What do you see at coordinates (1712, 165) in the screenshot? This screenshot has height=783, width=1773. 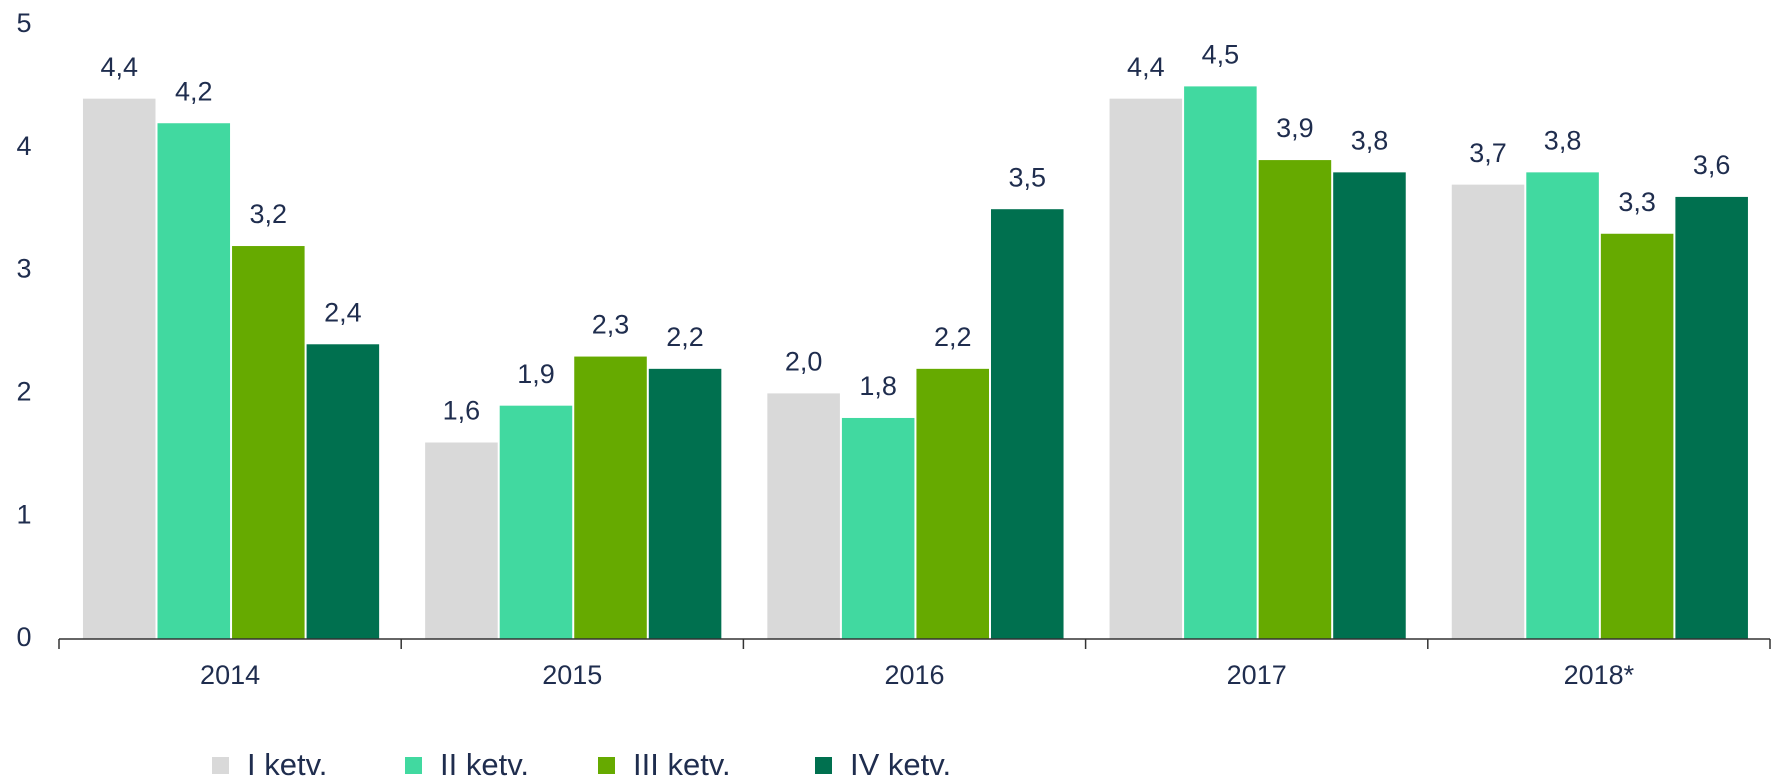 I see `data-label: 3,6` at bounding box center [1712, 165].